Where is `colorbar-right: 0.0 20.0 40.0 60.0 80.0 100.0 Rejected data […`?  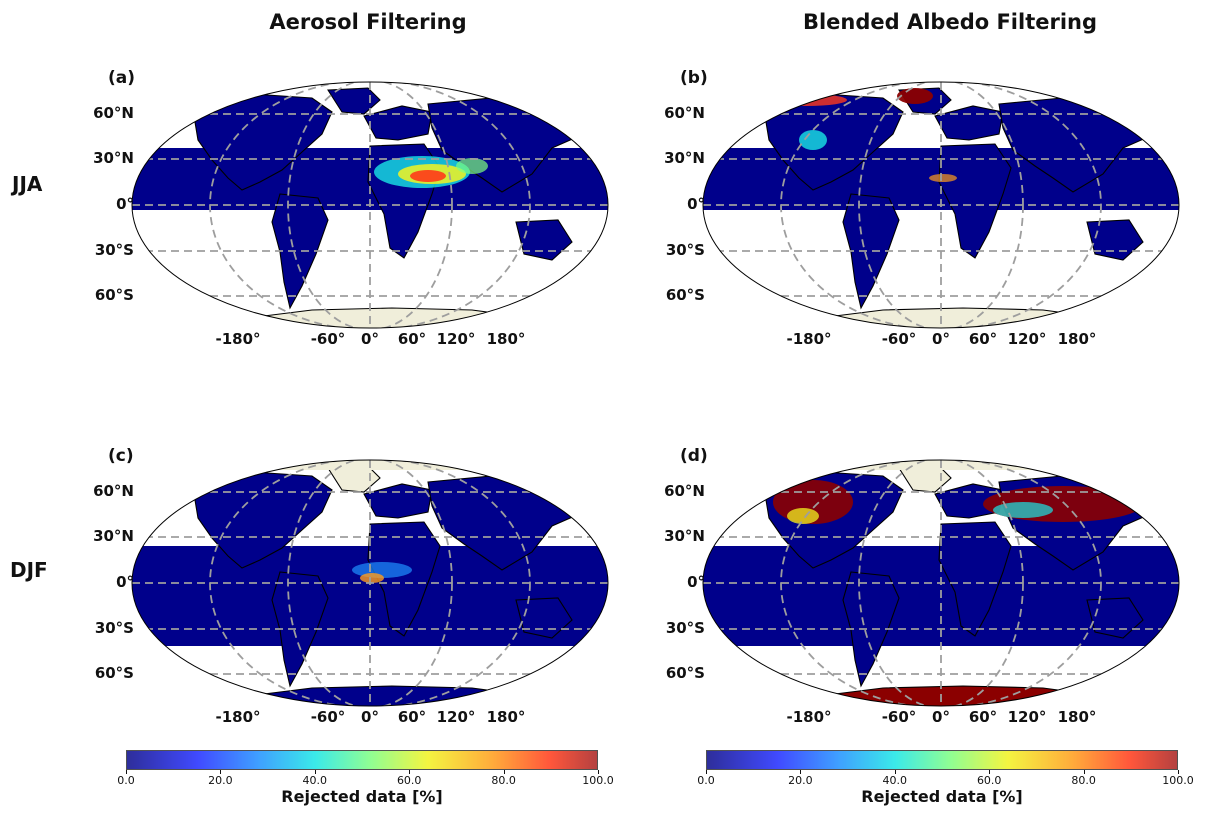 colorbar-right: 0.0 20.0 40.0 60.0 80.0 100.0 Rejected data [… is located at coordinates (945, 778).